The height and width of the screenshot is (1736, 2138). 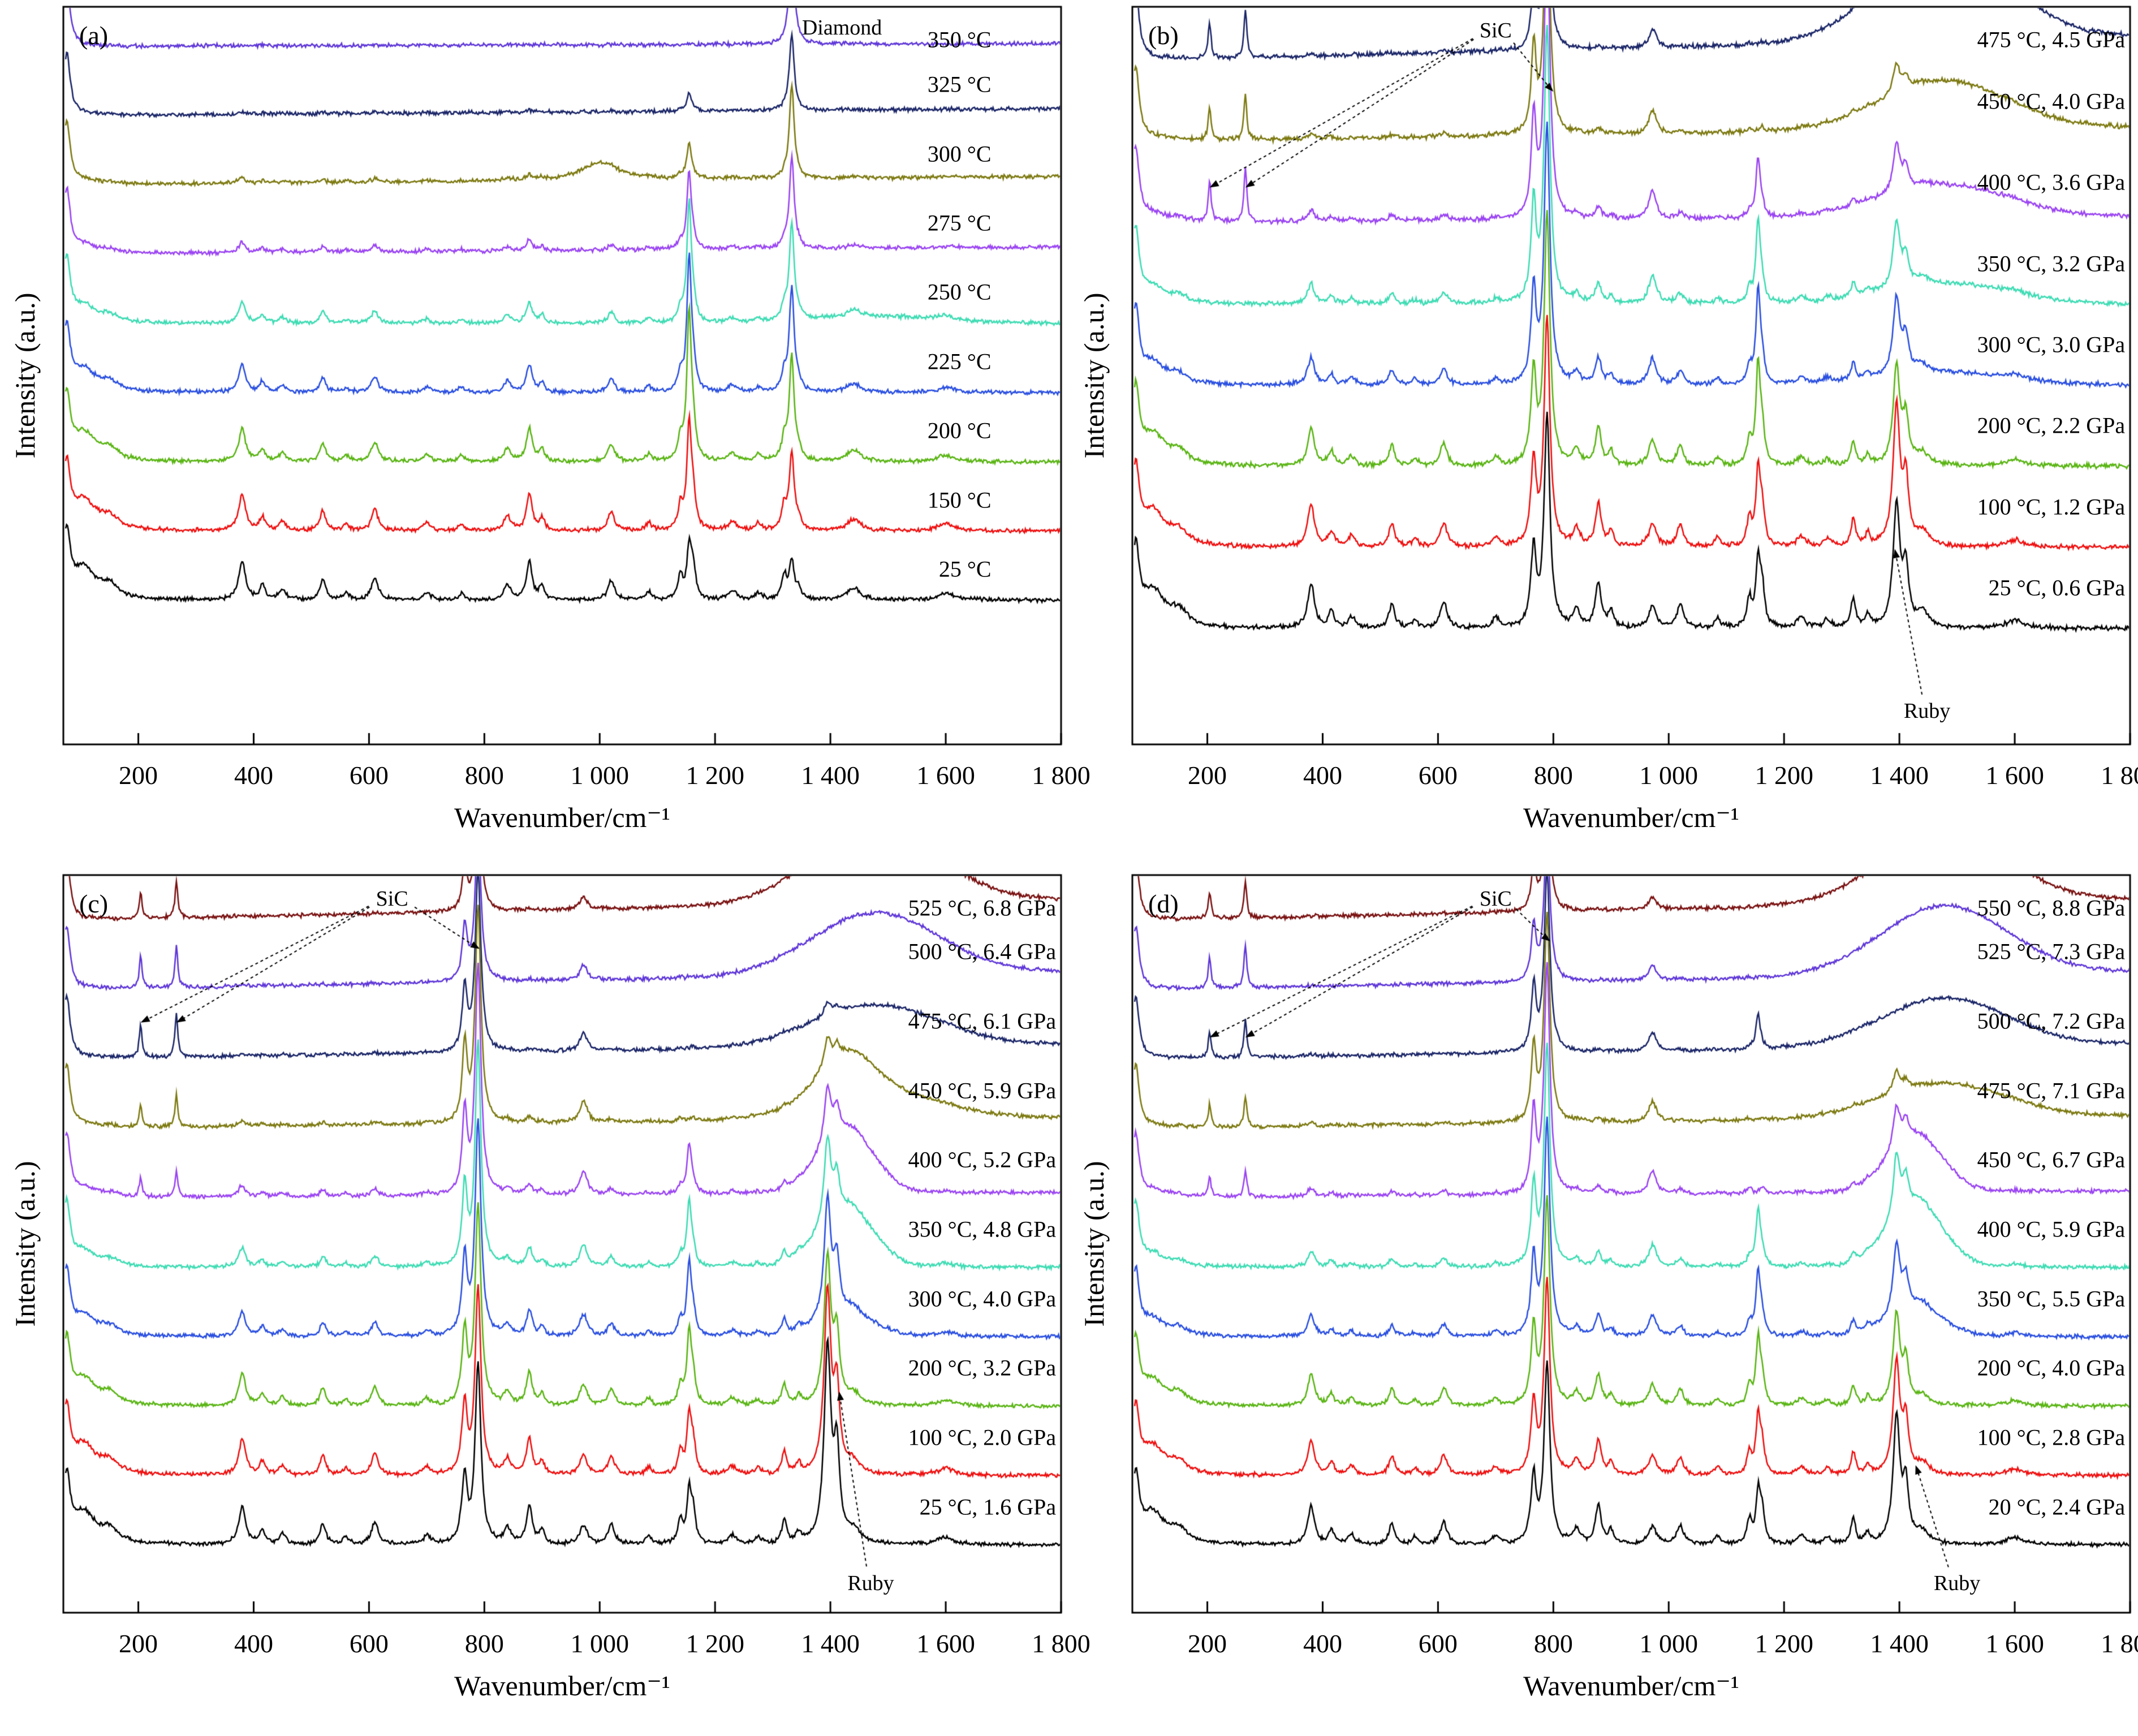 What do you see at coordinates (982, 1437) in the screenshot?
I see `series-label: 100 °C, 2.0 GPa` at bounding box center [982, 1437].